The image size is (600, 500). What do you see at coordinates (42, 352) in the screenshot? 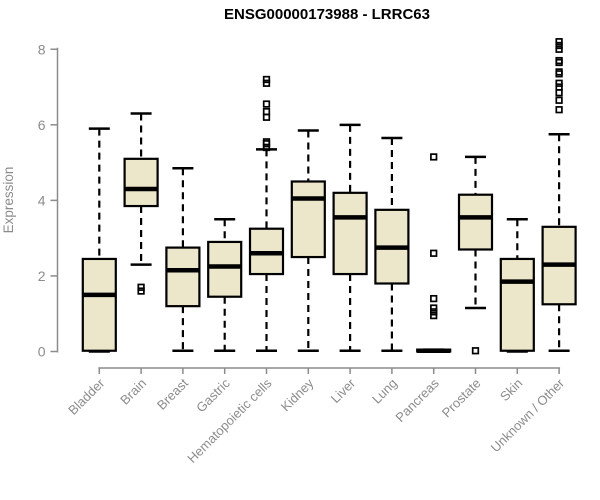
I see `y-tick-label: 0` at bounding box center [42, 352].